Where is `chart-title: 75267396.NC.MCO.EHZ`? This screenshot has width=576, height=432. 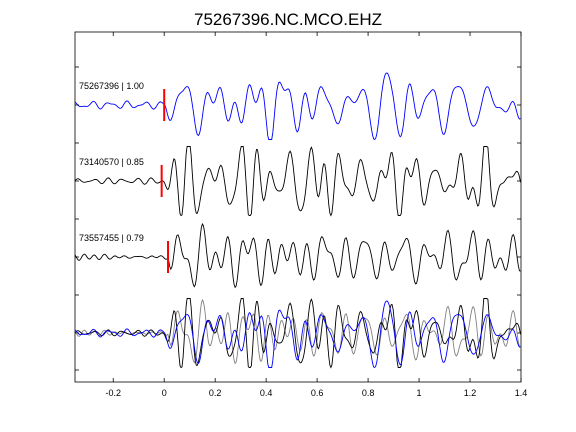 chart-title: 75267396.NC.MCO.EHZ is located at coordinates (288, 19).